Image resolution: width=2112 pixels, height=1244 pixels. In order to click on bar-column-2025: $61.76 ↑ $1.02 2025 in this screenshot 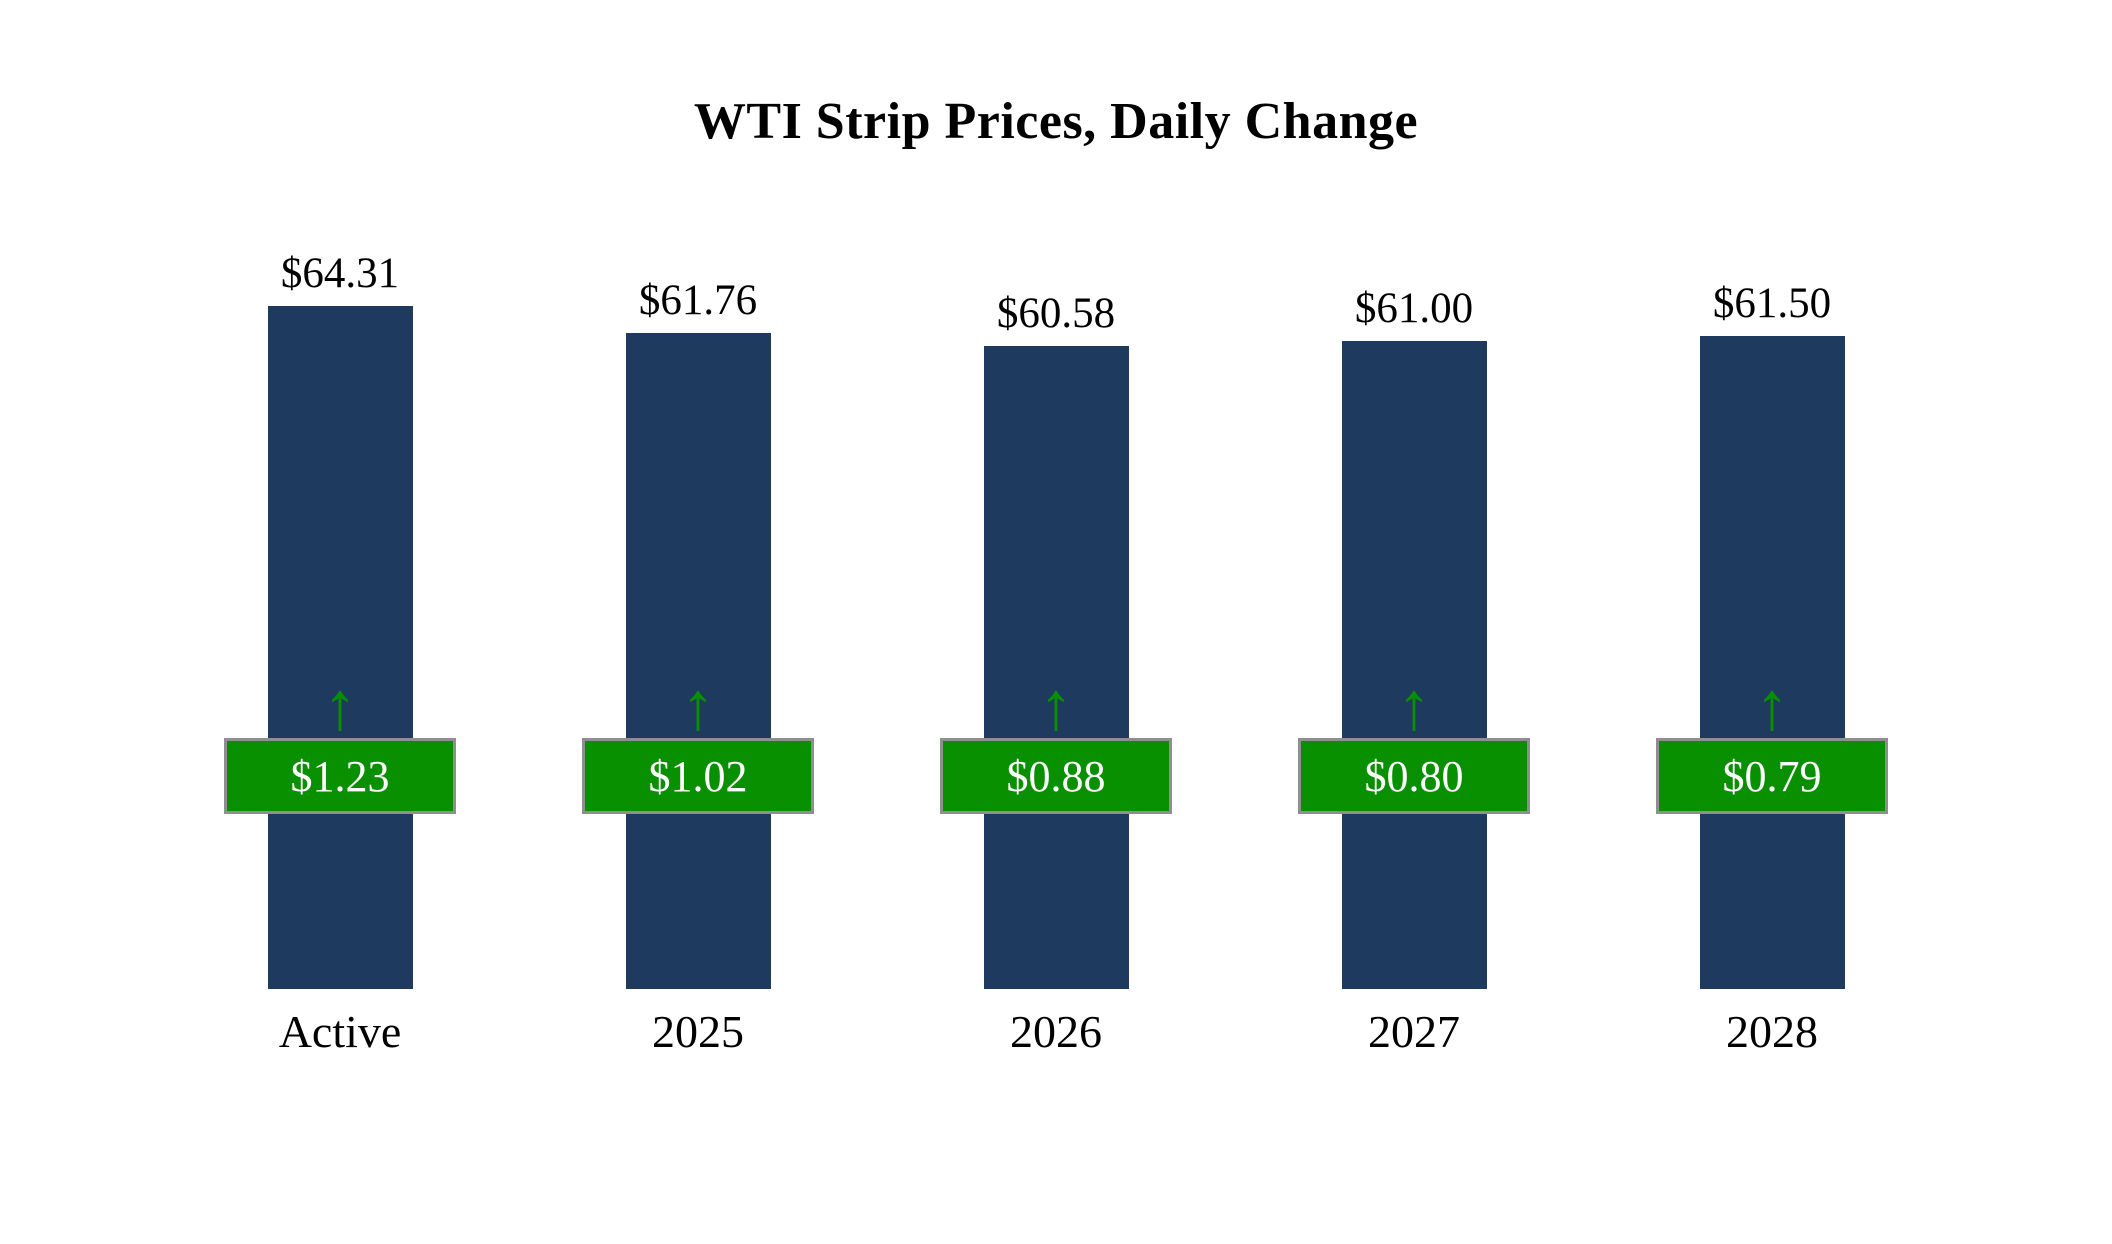, I will do `click(698, 643)`.